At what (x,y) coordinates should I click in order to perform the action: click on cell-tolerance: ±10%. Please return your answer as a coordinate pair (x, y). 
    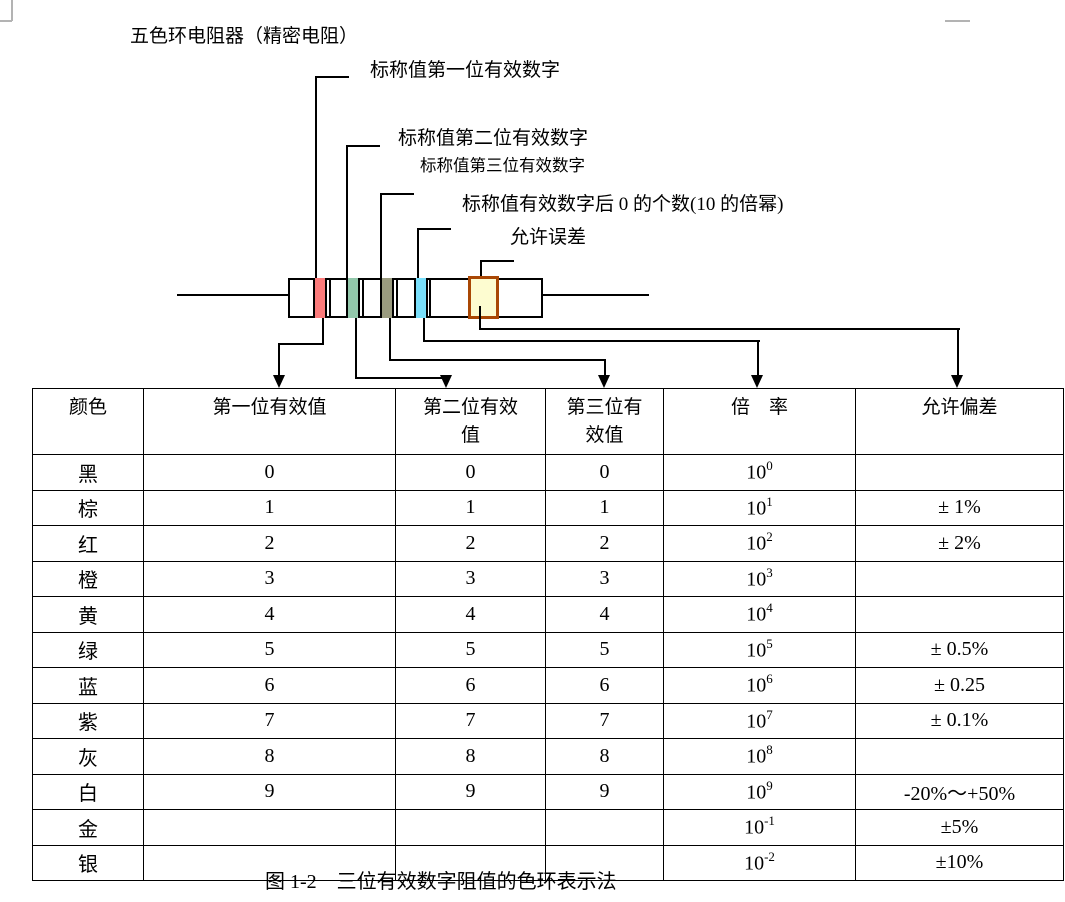
    Looking at the image, I should click on (959, 862).